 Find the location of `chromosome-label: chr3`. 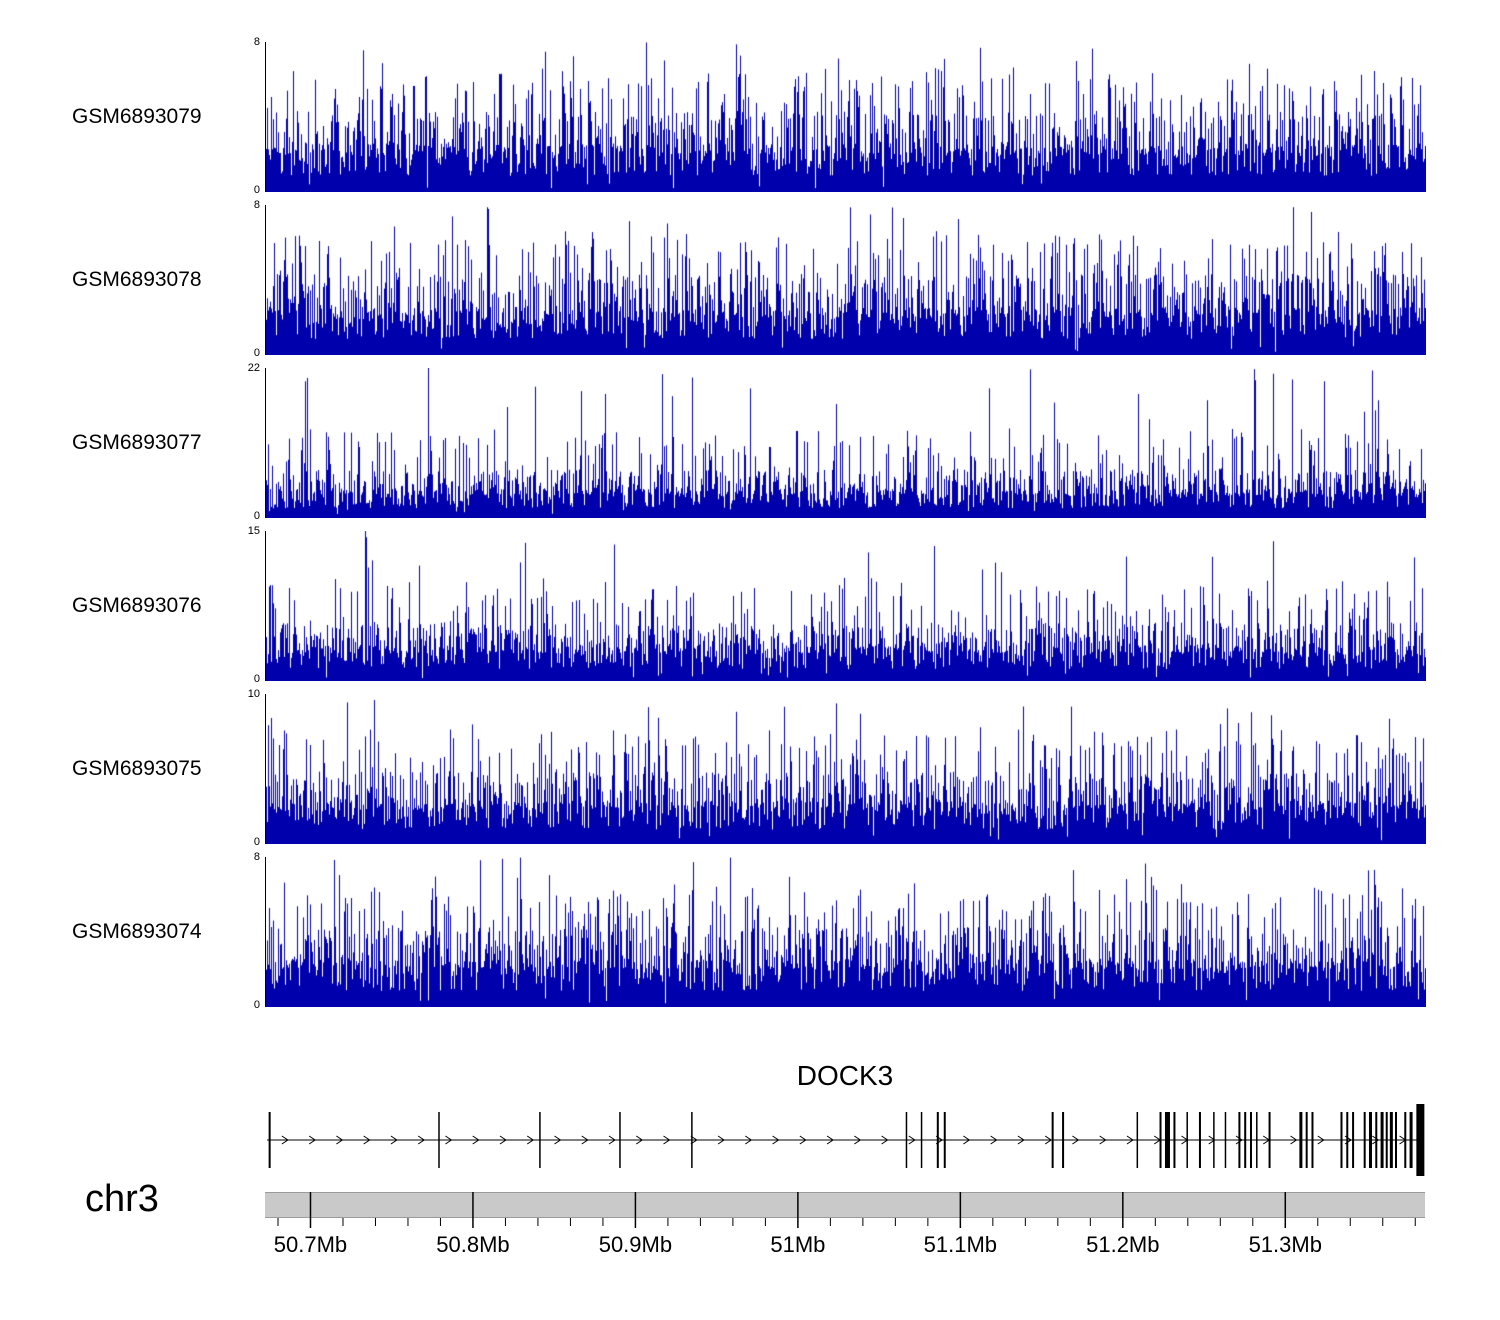

chromosome-label: chr3 is located at coordinates (122, 1199).